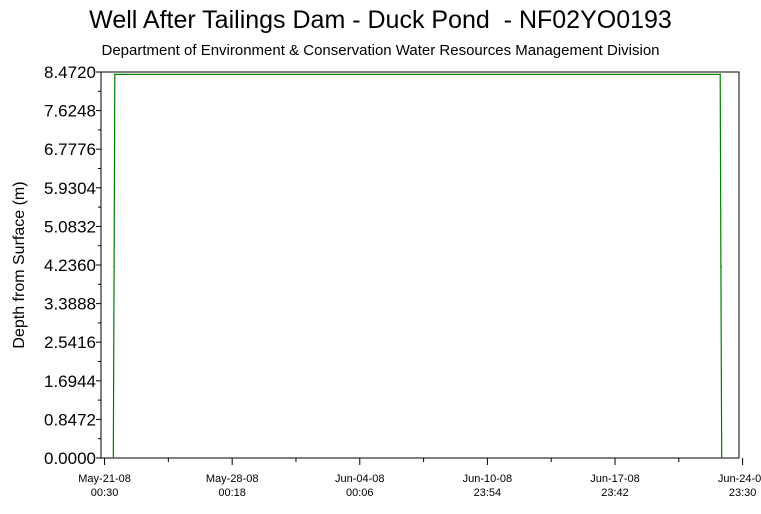 This screenshot has width=761, height=514. What do you see at coordinates (488, 493) in the screenshot?
I see `x-tick-time: 23:54` at bounding box center [488, 493].